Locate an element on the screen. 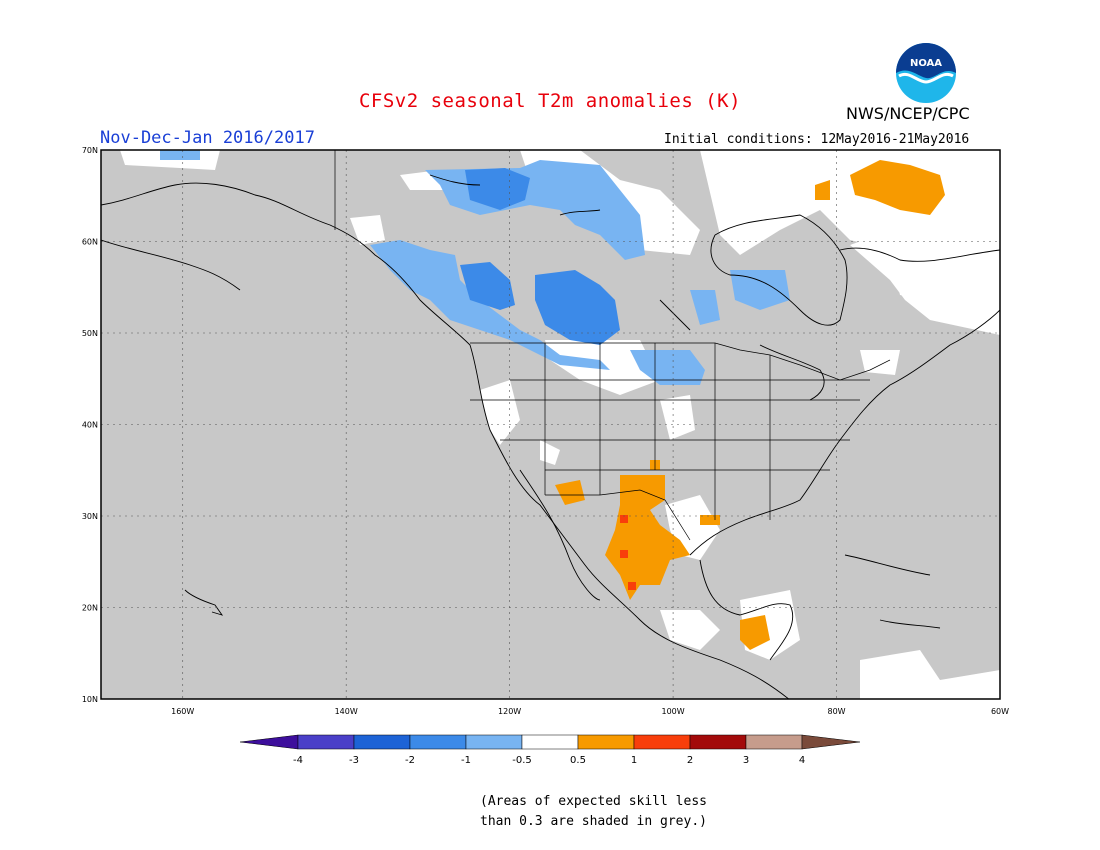  skill-note-line-2: than 0.3 are shaded in grey.) is located at coordinates (593, 821).